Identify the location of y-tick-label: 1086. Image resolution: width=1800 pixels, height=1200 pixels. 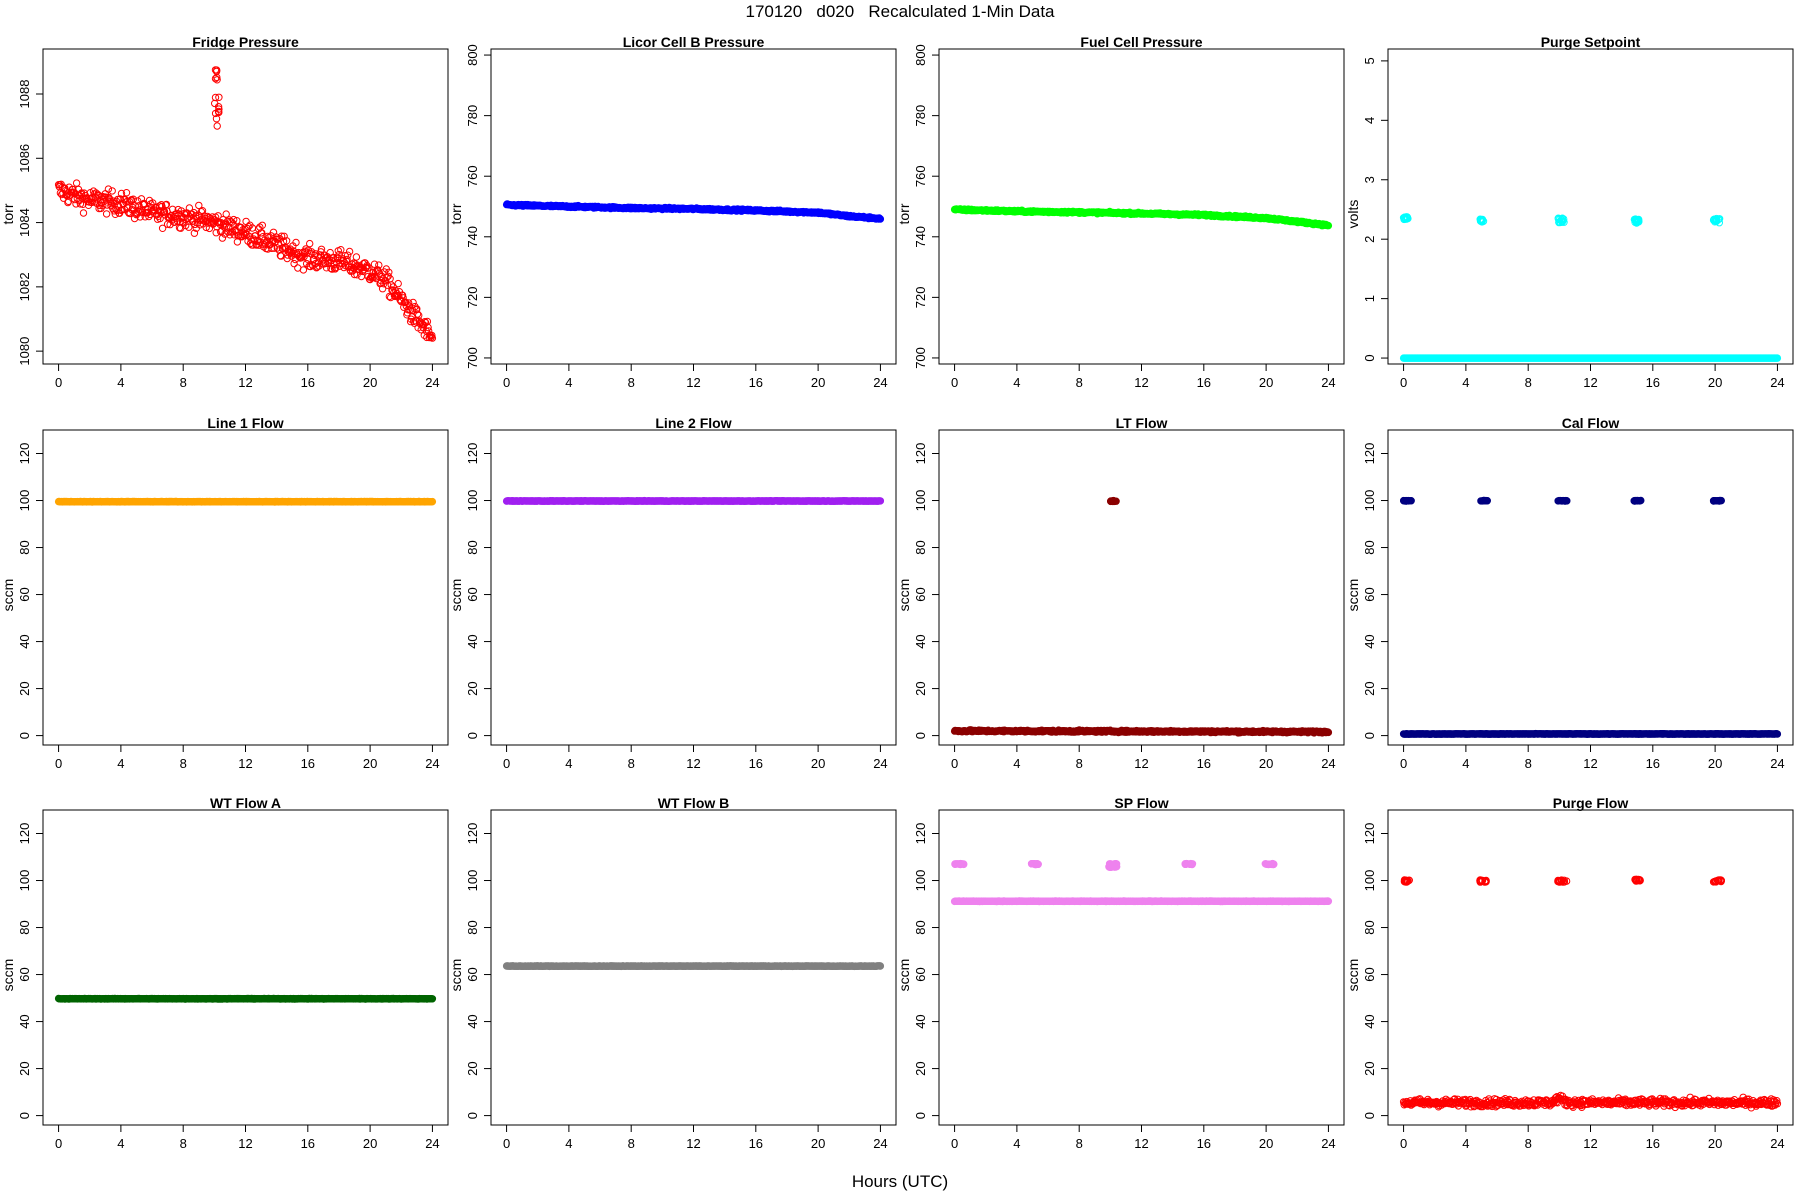
(24, 158).